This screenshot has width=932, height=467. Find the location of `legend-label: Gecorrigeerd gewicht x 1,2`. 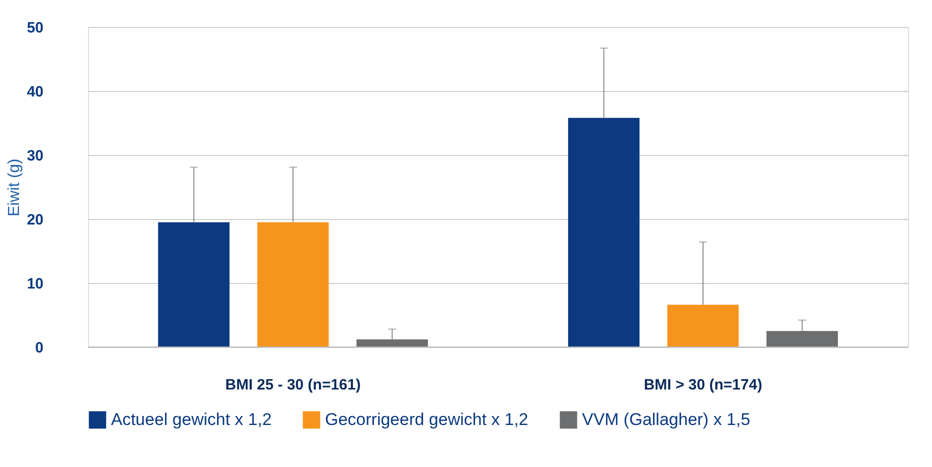

legend-label: Gecorrigeerd gewicht x 1,2 is located at coordinates (426, 419).